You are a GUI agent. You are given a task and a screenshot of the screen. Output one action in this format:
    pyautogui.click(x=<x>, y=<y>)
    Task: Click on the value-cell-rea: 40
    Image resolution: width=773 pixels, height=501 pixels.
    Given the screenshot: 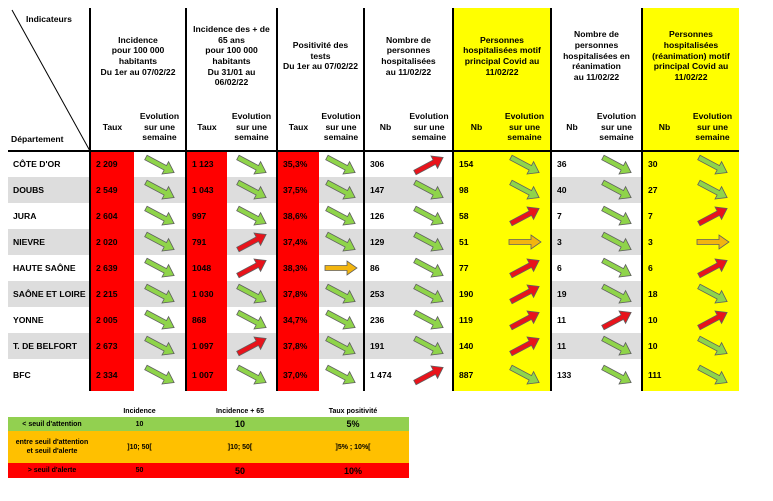 What is the action you would take?
    pyautogui.click(x=571, y=190)
    